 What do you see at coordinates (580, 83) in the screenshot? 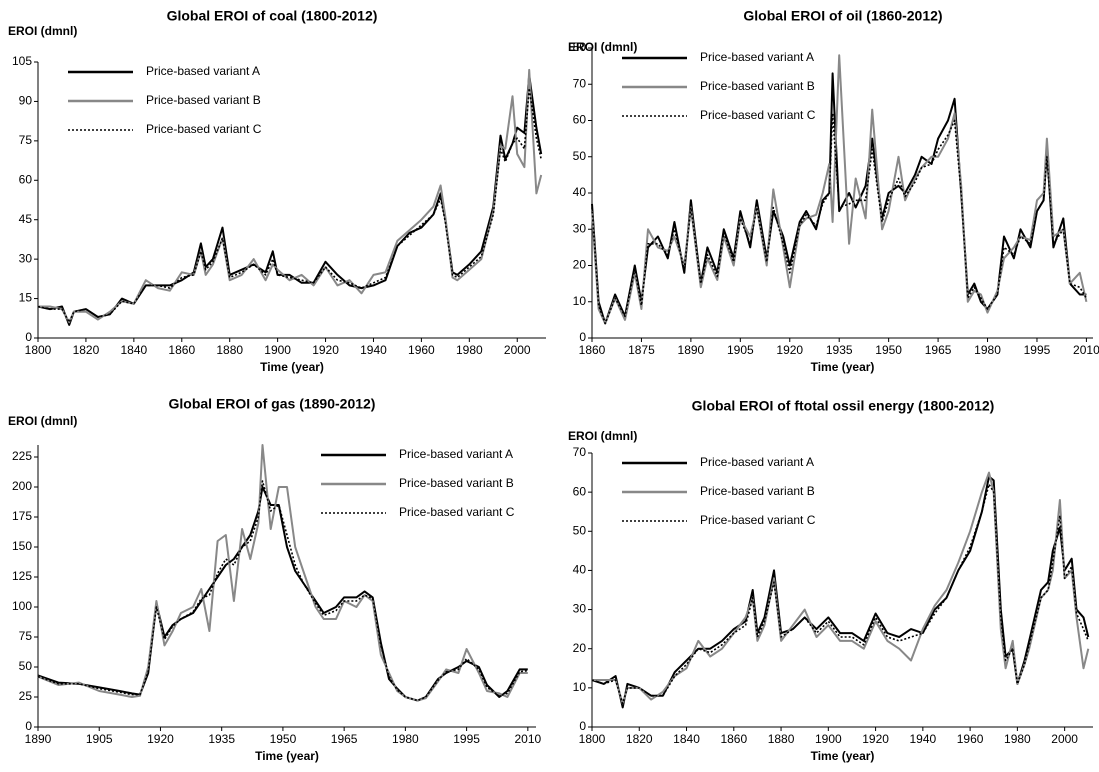
I see `y-tick-label: 70` at bounding box center [580, 83].